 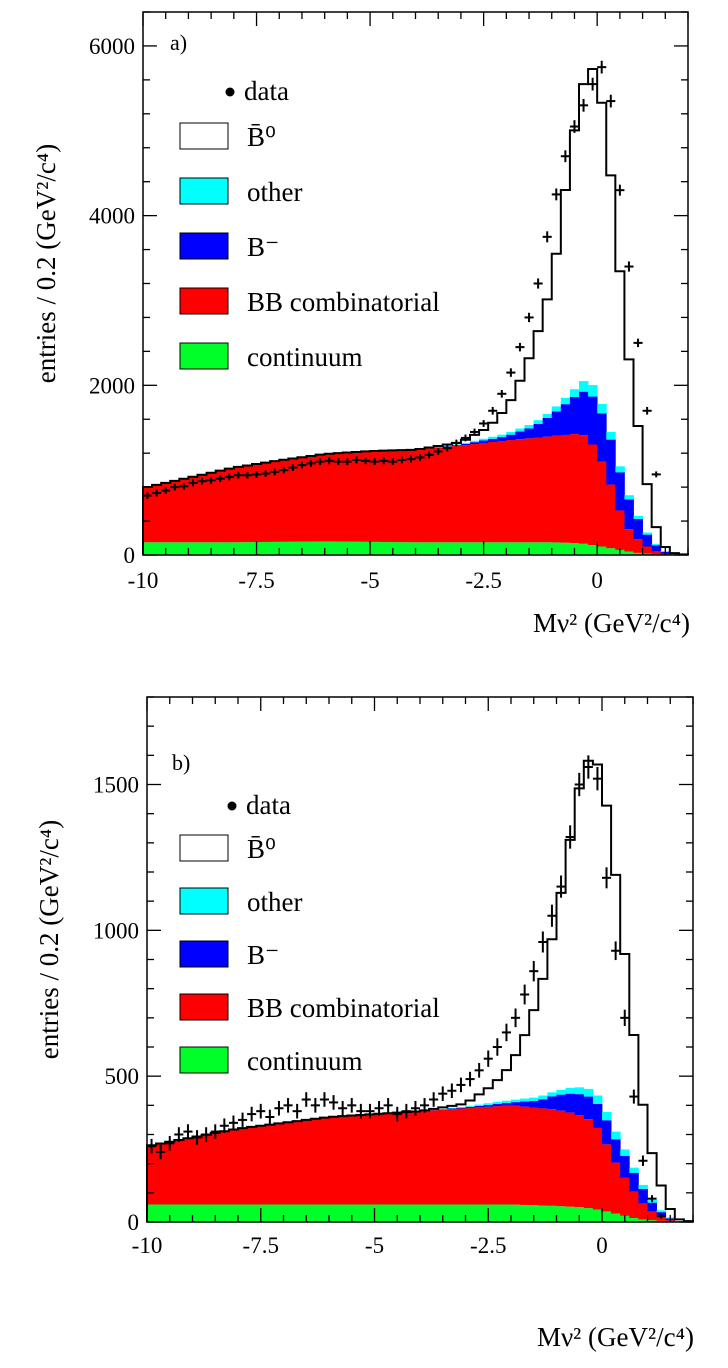 I want to click on legend-entry-continuum: continuum, so click(x=271, y=1061).